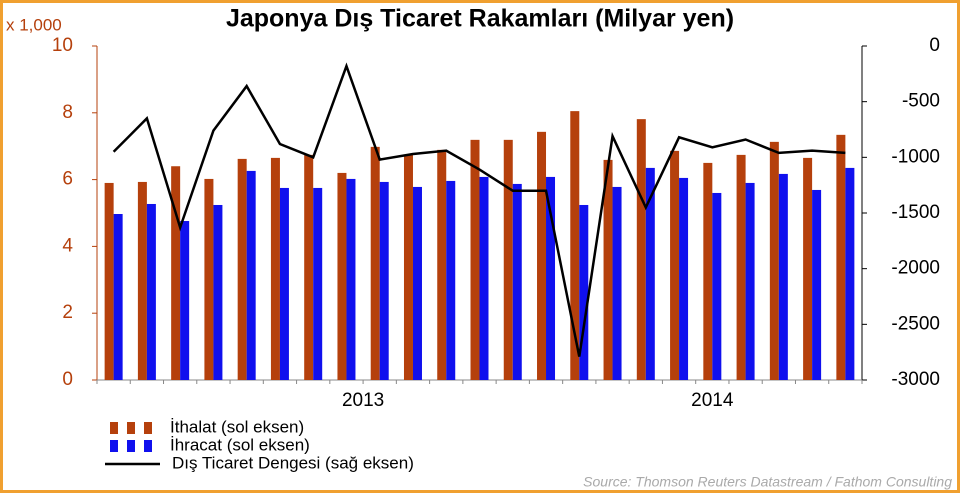 This screenshot has width=960, height=493. Describe the element at coordinates (237, 426) in the screenshot. I see `legend-label: İthalat (sol eksen)` at that location.